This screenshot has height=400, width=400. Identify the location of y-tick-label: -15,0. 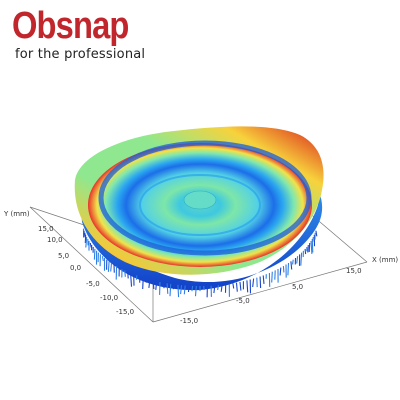
(125, 312).